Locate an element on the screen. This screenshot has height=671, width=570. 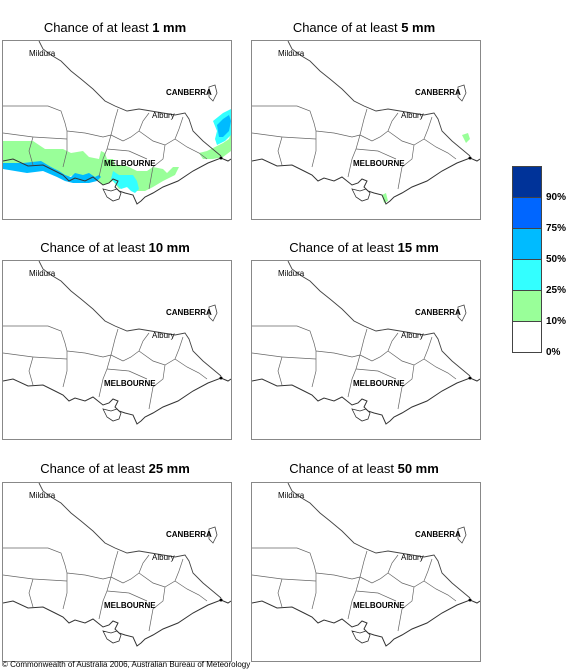
map-panel-15mm: Mildura CANBERRA Albury MELBOURNE is located at coordinates (366, 350).